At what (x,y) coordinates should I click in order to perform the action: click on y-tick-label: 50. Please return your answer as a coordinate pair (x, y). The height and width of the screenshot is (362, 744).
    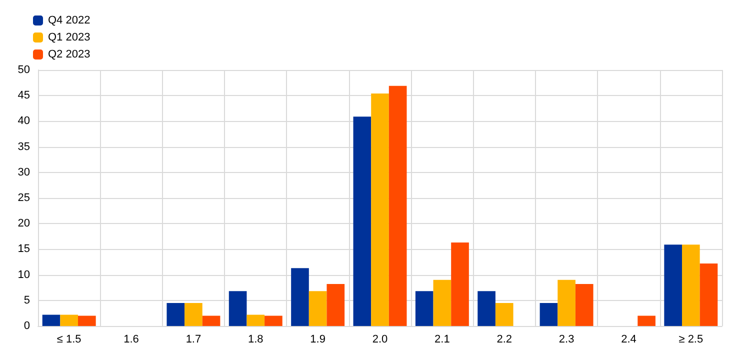
    Looking at the image, I should click on (24, 70).